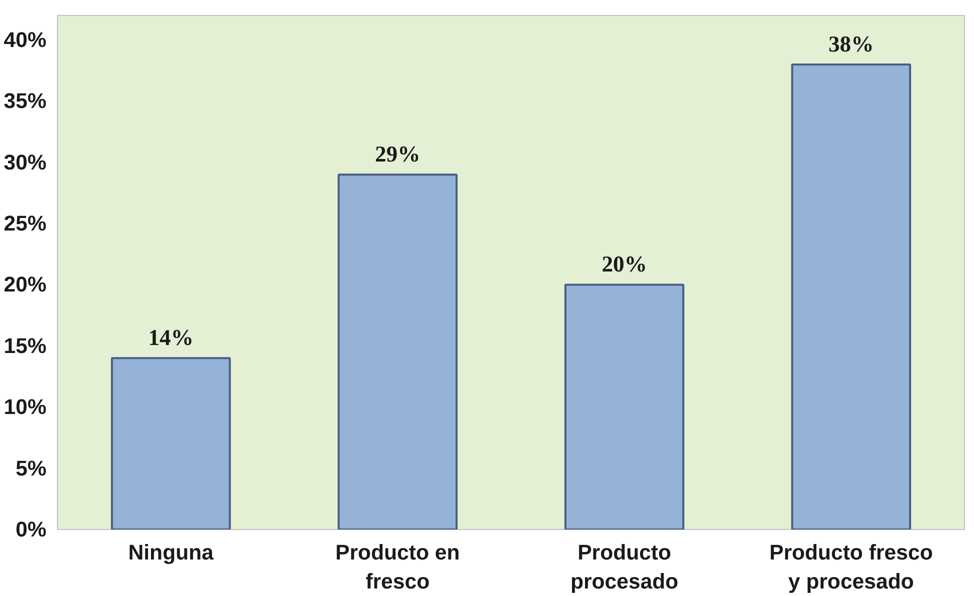 Image resolution: width=974 pixels, height=596 pixels. Describe the element at coordinates (851, 567) in the screenshot. I see `x-tick-label: Producto fresco y procesado` at that location.